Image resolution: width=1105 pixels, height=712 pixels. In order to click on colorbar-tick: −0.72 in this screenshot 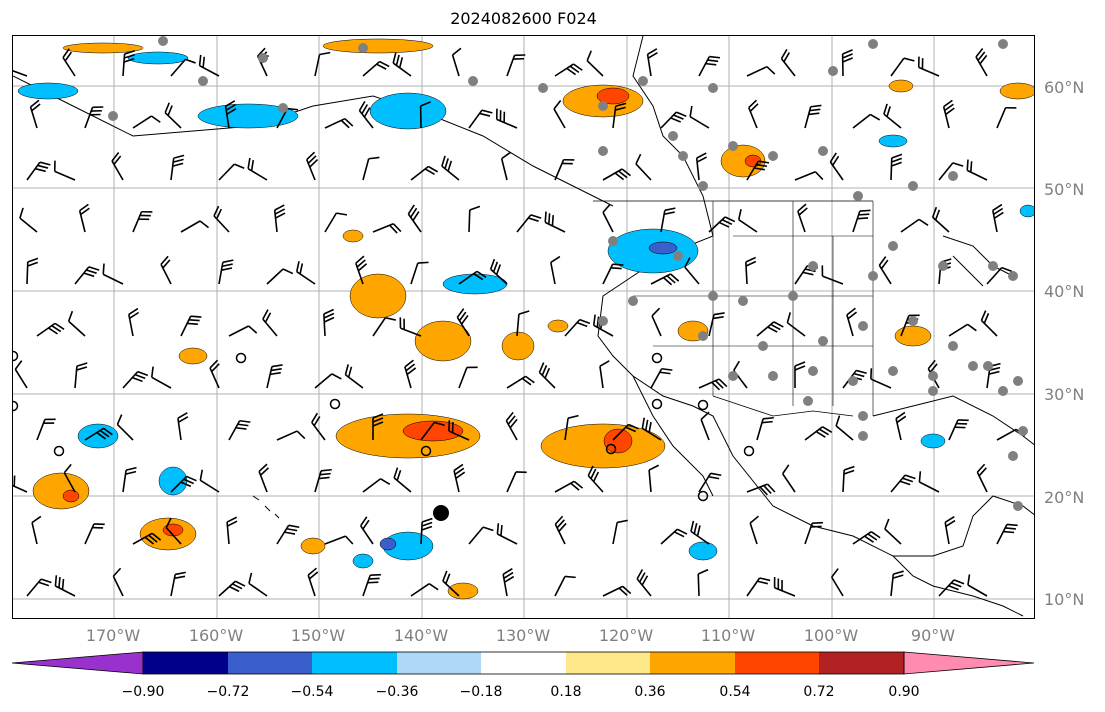, I will do `click(228, 692)`.